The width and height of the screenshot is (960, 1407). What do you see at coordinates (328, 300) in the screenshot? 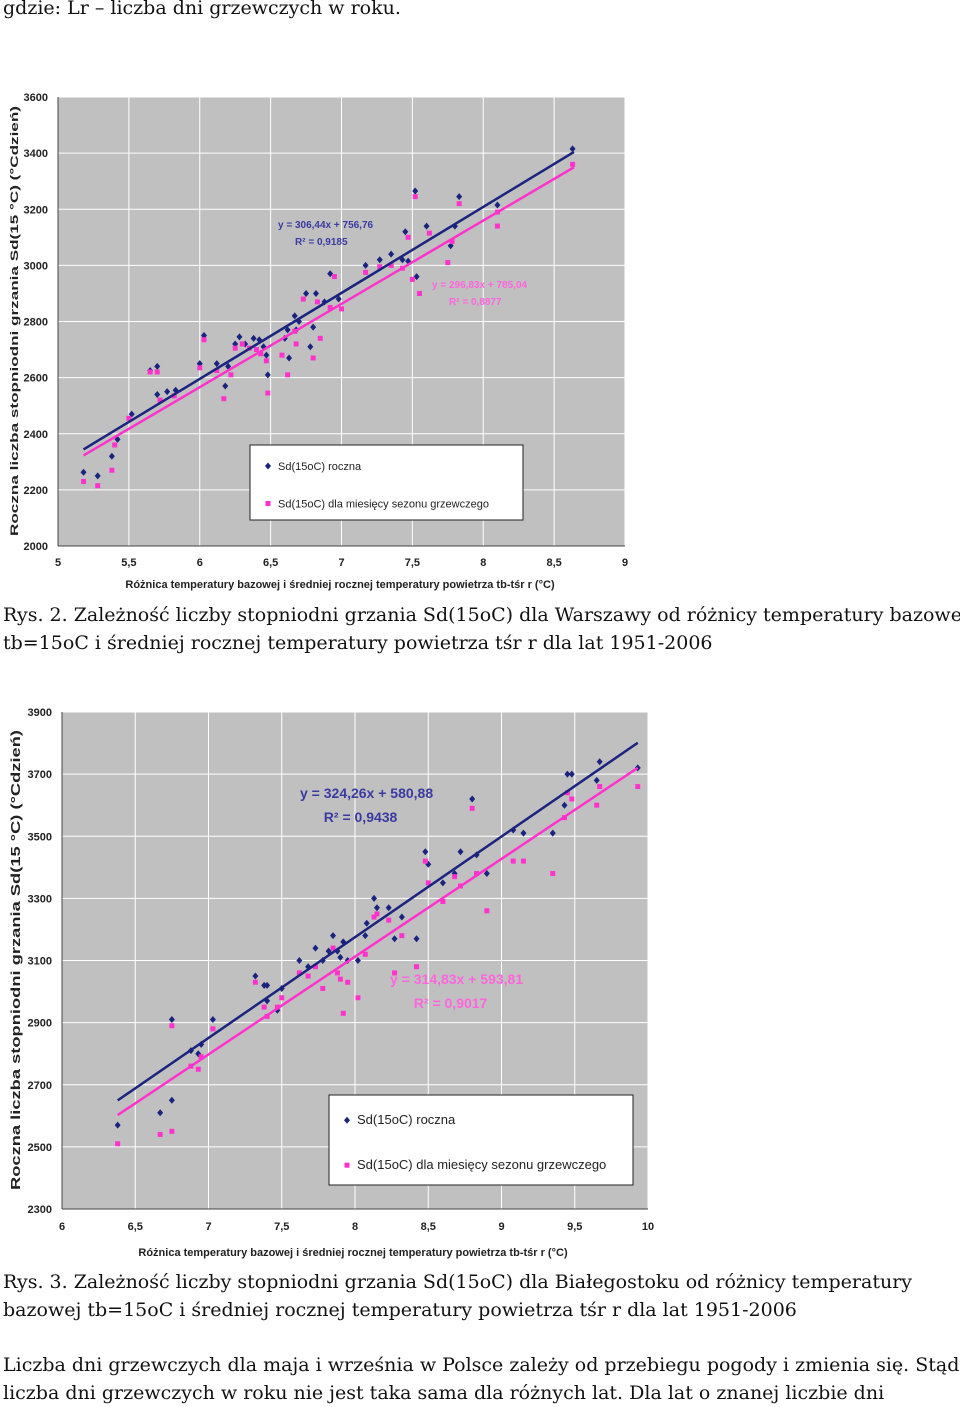
I see `trendline-annual` at bounding box center [328, 300].